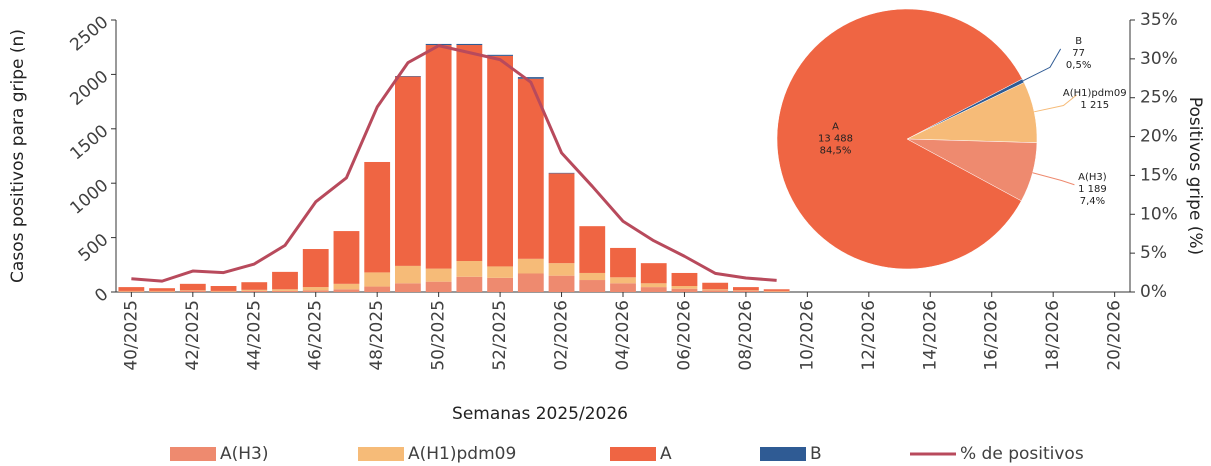  What do you see at coordinates (1153, 253) in the screenshot?
I see `y2-tick-label: 5%` at bounding box center [1153, 253].